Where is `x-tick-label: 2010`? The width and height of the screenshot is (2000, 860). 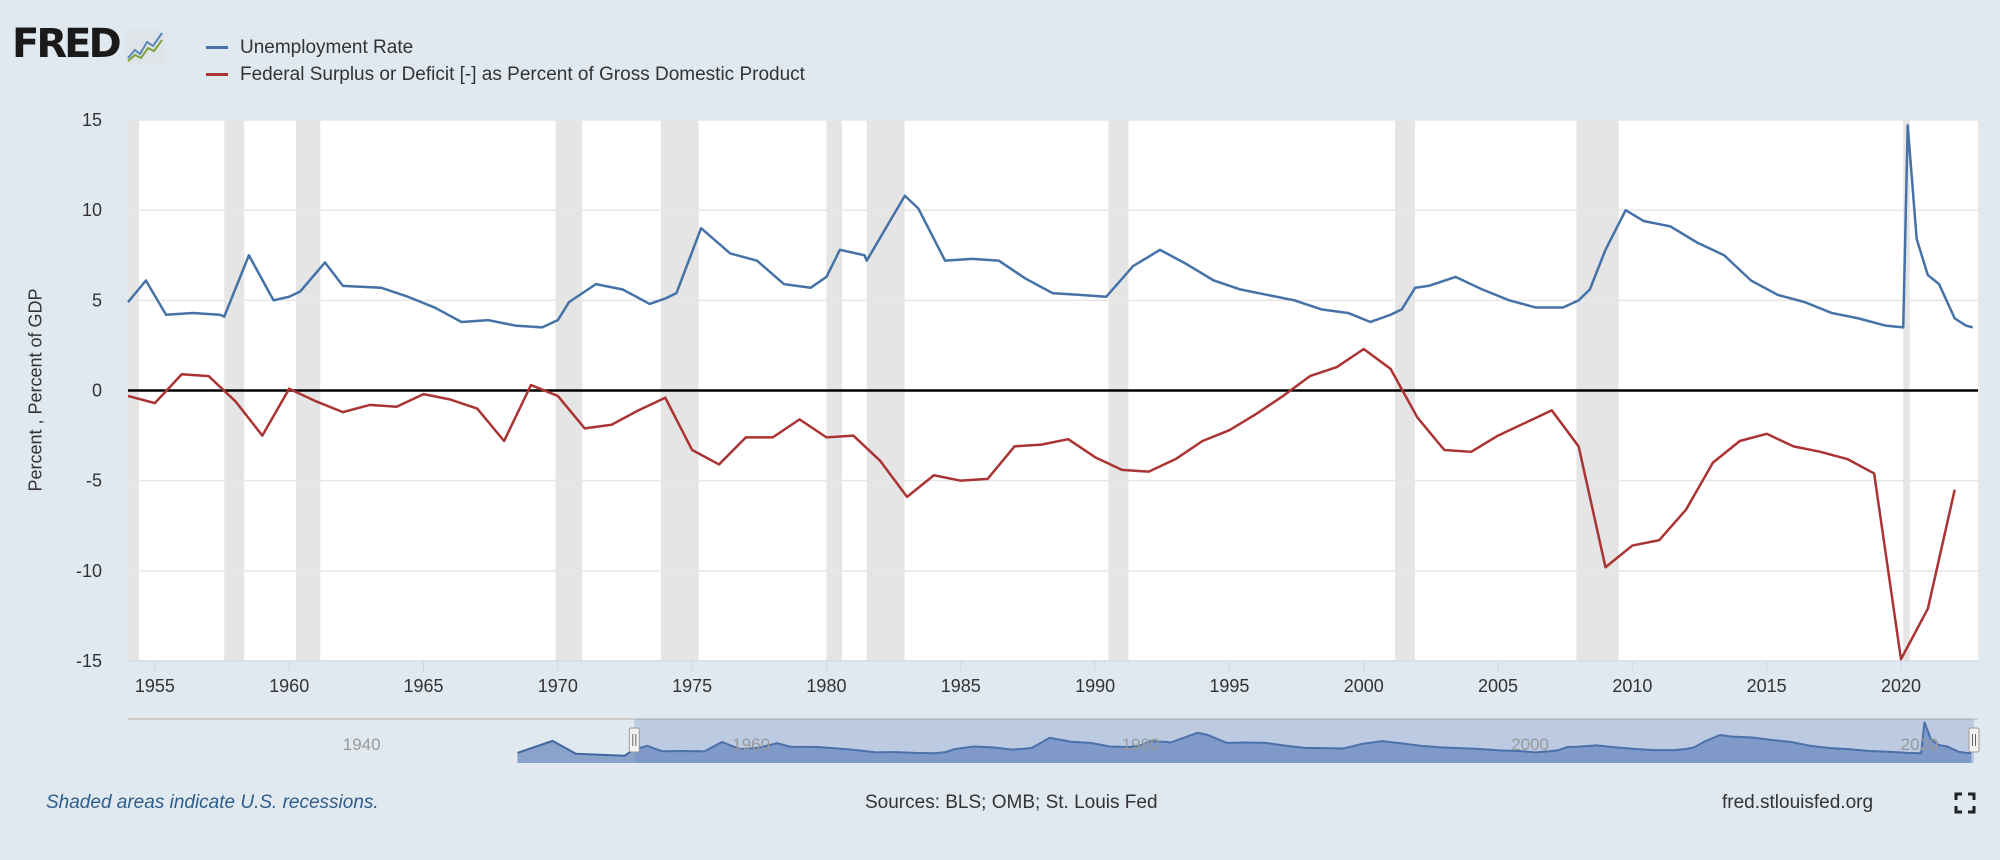
x-tick-label: 2010 is located at coordinates (1632, 686).